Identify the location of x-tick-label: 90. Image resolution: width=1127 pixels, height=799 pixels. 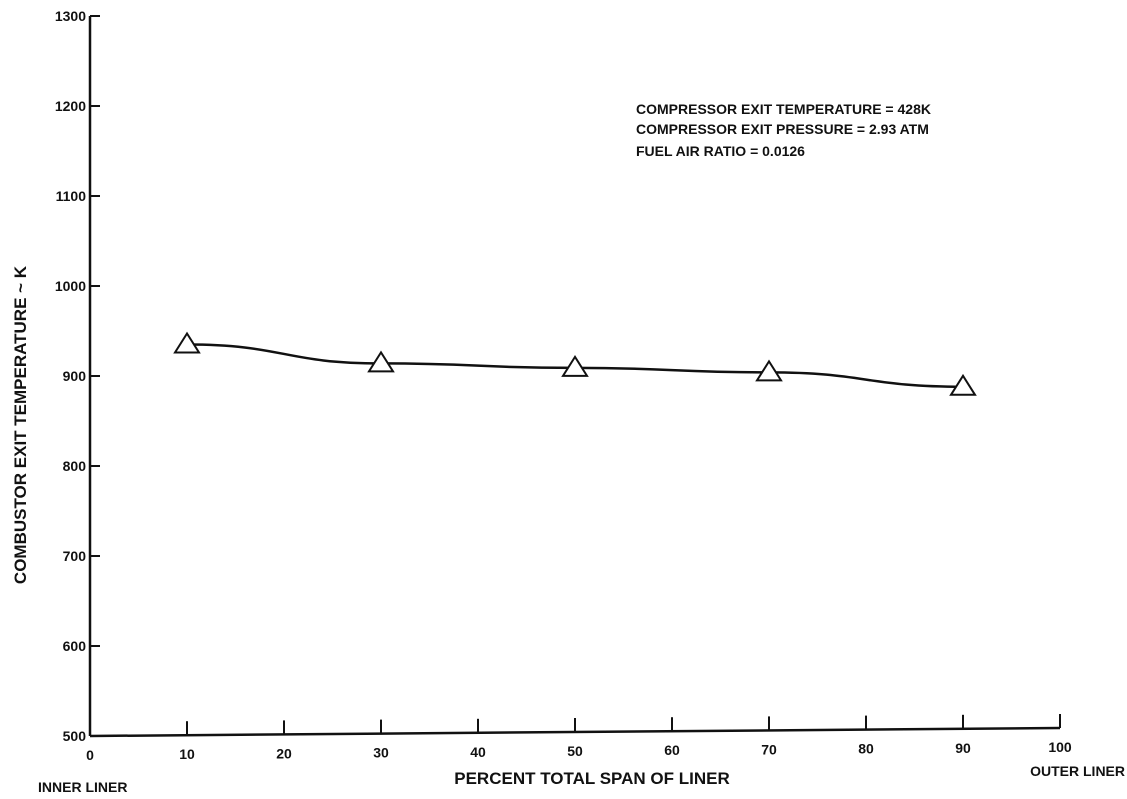
(963, 748).